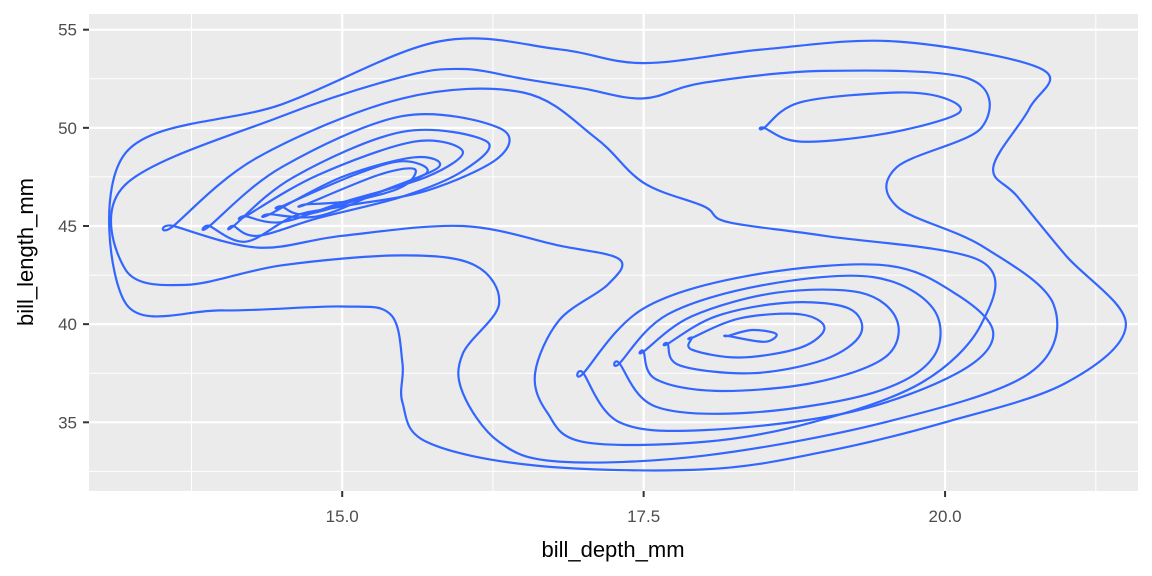 The width and height of the screenshot is (1152, 576). What do you see at coordinates (612, 549) in the screenshot?
I see `x-axis-title: bill_depth_mm` at bounding box center [612, 549].